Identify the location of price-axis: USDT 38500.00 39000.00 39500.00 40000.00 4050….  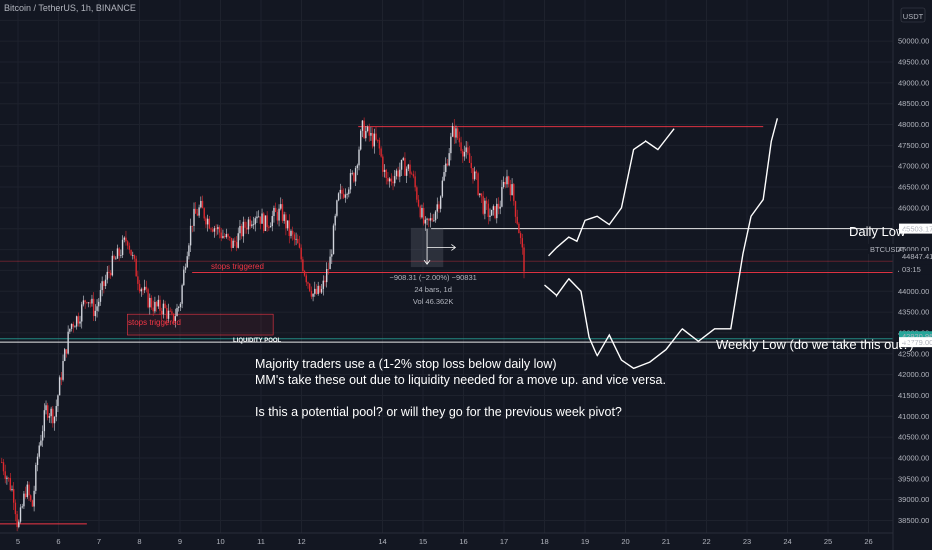
(900, 275).